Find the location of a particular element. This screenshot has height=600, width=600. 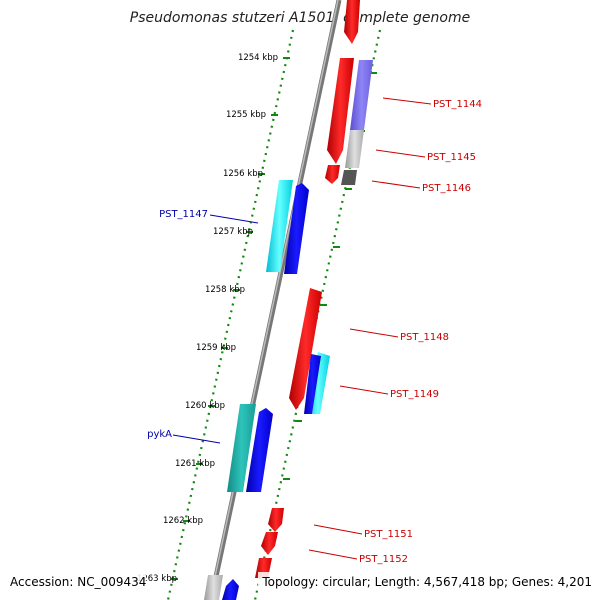

footer-accession: Accession: NC_009434 is located at coordinates (78, 582).